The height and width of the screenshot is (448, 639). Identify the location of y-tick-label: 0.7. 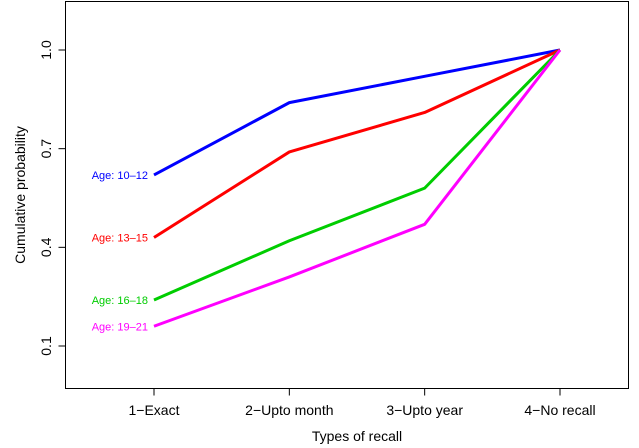
(46, 149).